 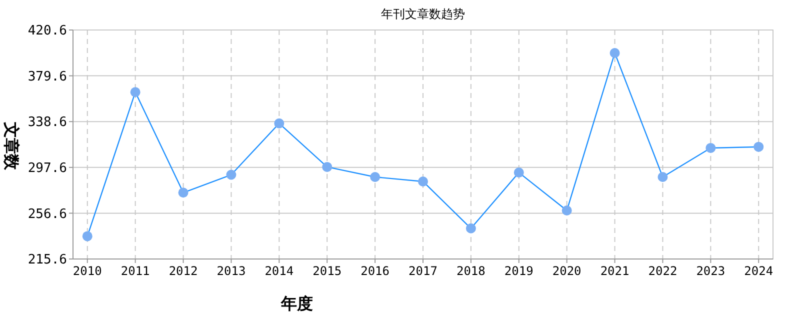 What do you see at coordinates (87, 271) in the screenshot?
I see `x-tick-label: 2010` at bounding box center [87, 271].